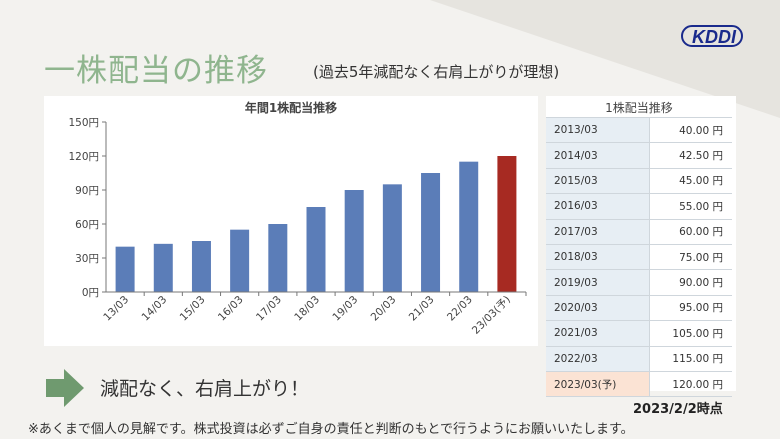 The width and height of the screenshot is (780, 439). I want to click on y-tick-label: 0円, so click(90, 293).